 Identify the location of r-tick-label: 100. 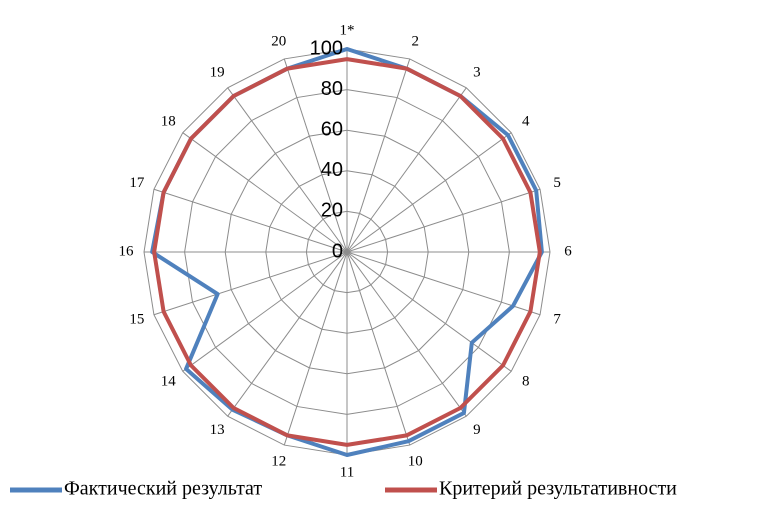
(326, 48).